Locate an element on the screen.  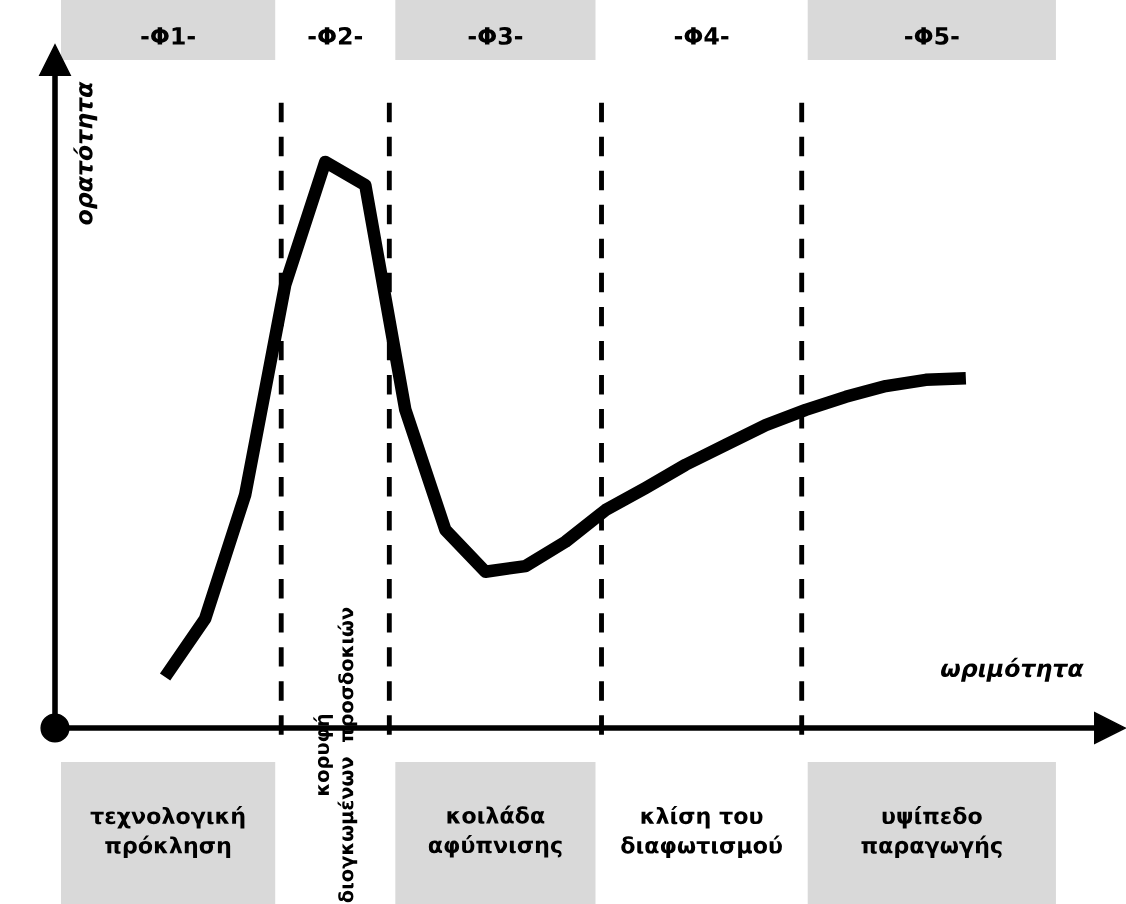
text: τεχνολογική πρόκληση is located at coordinates (167, 832).